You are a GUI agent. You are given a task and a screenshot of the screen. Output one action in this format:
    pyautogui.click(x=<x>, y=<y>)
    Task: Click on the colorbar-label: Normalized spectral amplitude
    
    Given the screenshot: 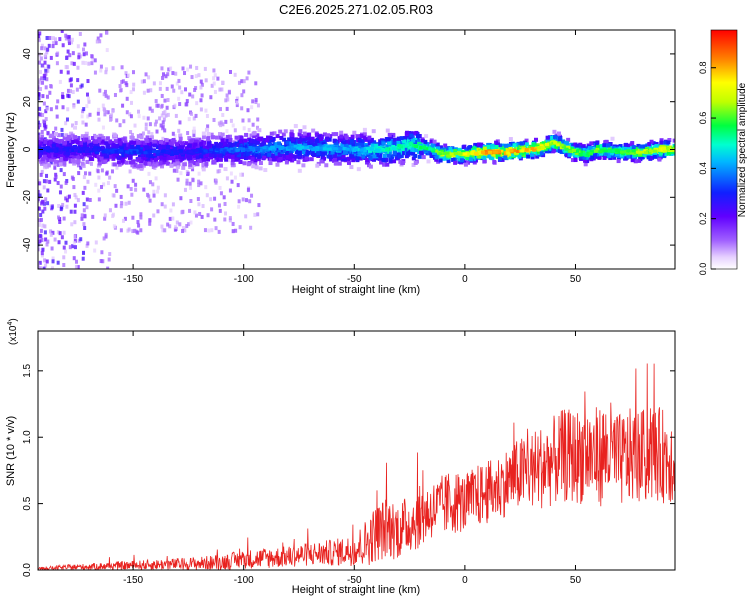 What is the action you would take?
    pyautogui.click(x=742, y=149)
    